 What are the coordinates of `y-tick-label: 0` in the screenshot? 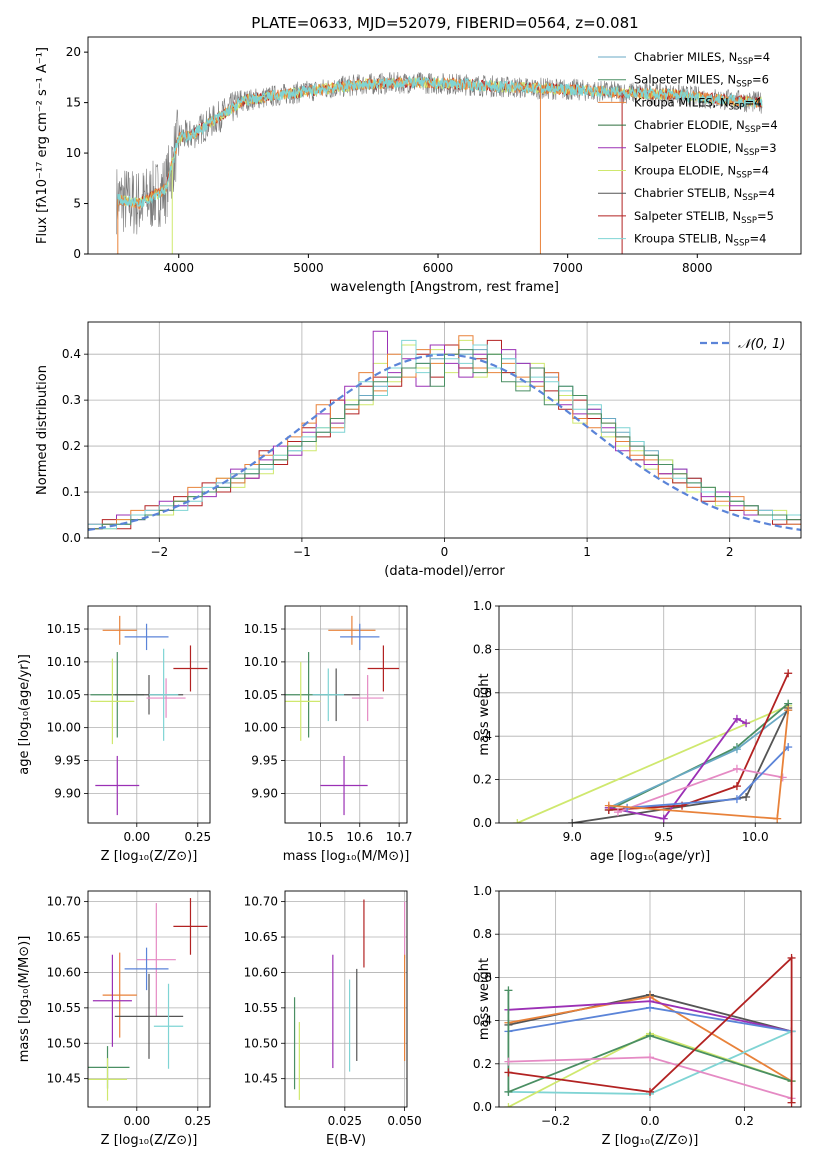 It's located at (77, 254).